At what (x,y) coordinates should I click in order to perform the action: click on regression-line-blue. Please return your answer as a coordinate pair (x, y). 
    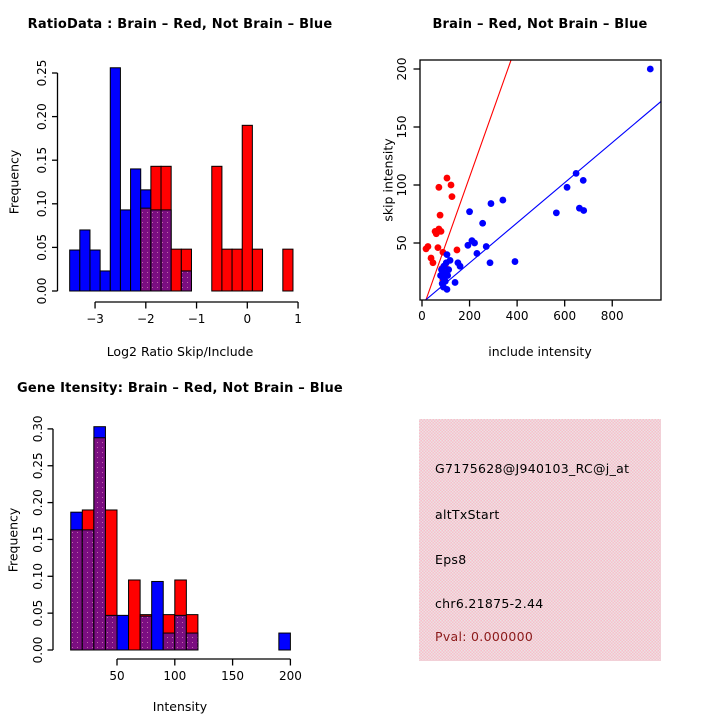
    Looking at the image, I should click on (542, 200).